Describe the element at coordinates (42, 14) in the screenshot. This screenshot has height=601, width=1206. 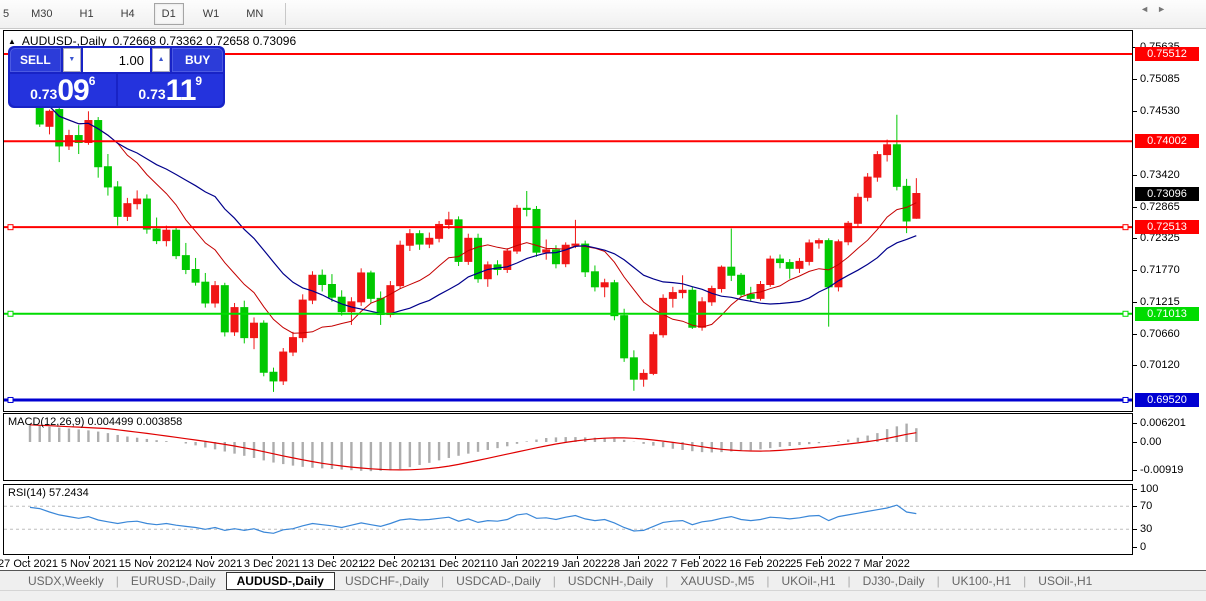
I see `timeframe-m30-button: M30` at that location.